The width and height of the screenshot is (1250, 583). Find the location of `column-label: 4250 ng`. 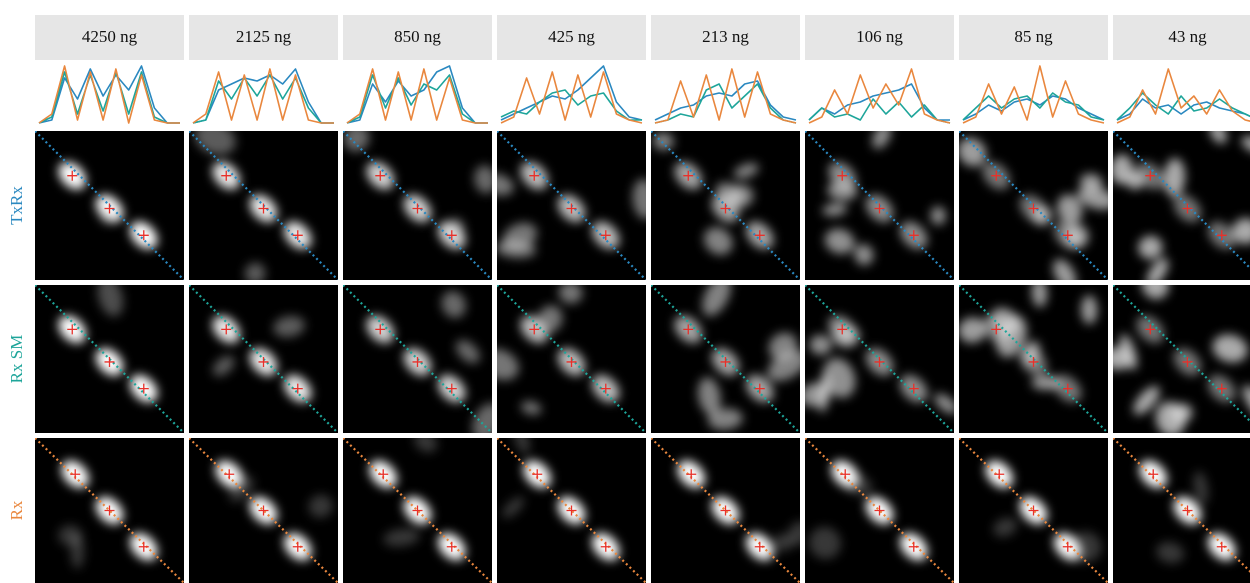

column-label: 4250 ng is located at coordinates (110, 36).